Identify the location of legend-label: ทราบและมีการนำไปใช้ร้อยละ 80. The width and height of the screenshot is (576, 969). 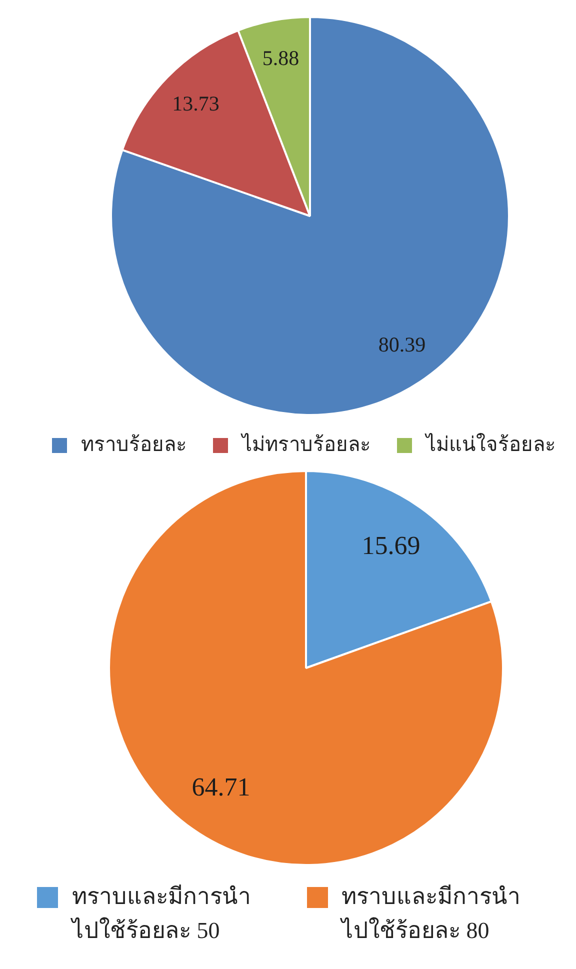
(432, 914).